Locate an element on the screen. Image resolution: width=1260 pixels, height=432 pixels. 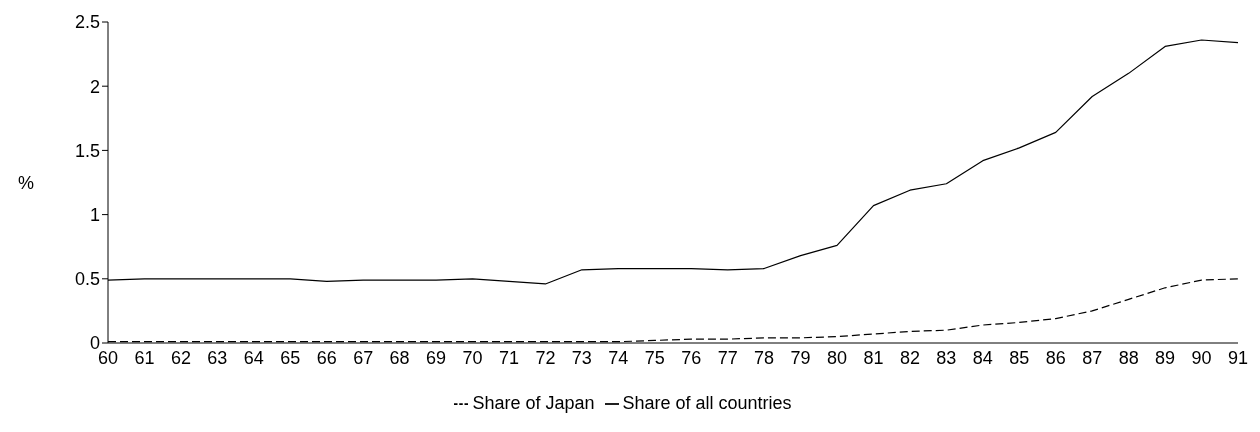
y-tick-label: 1 is located at coordinates (94, 214).